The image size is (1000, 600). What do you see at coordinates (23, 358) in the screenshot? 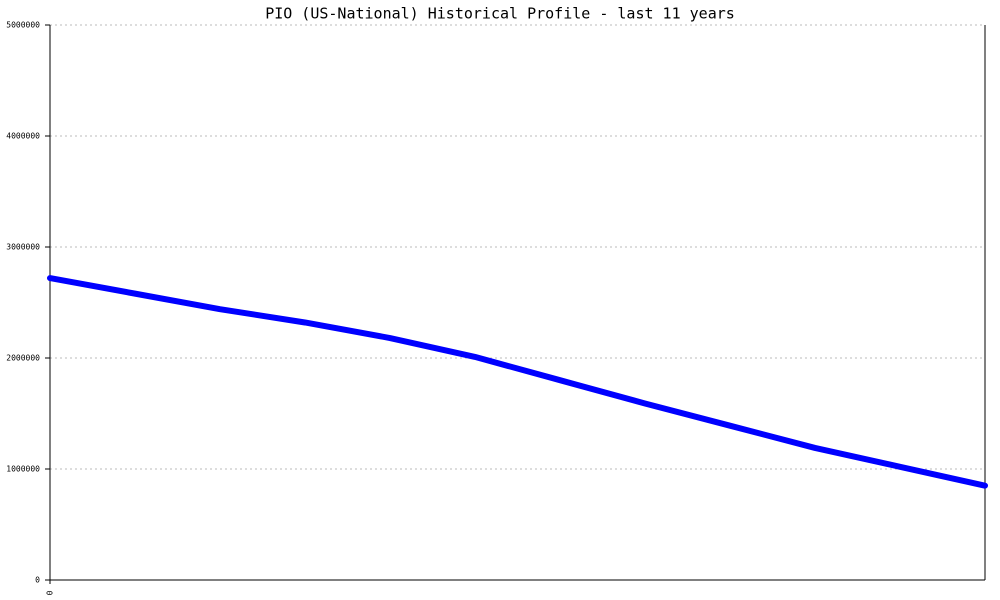
I see `y-tick-label: 2000000` at bounding box center [23, 358].